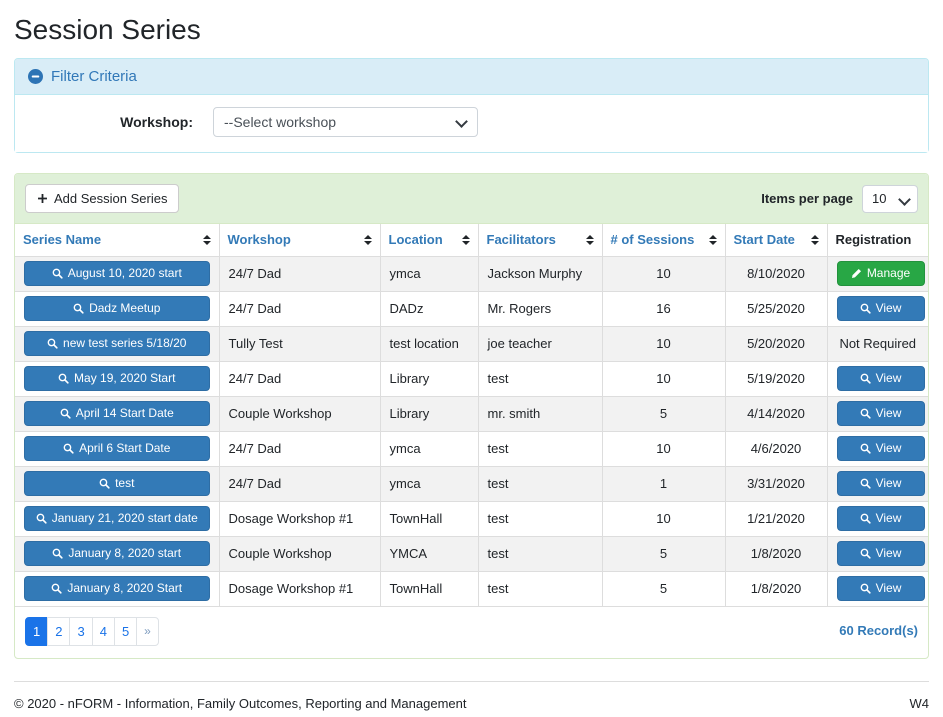  I want to click on collapse-minus-icon, so click(35, 76).